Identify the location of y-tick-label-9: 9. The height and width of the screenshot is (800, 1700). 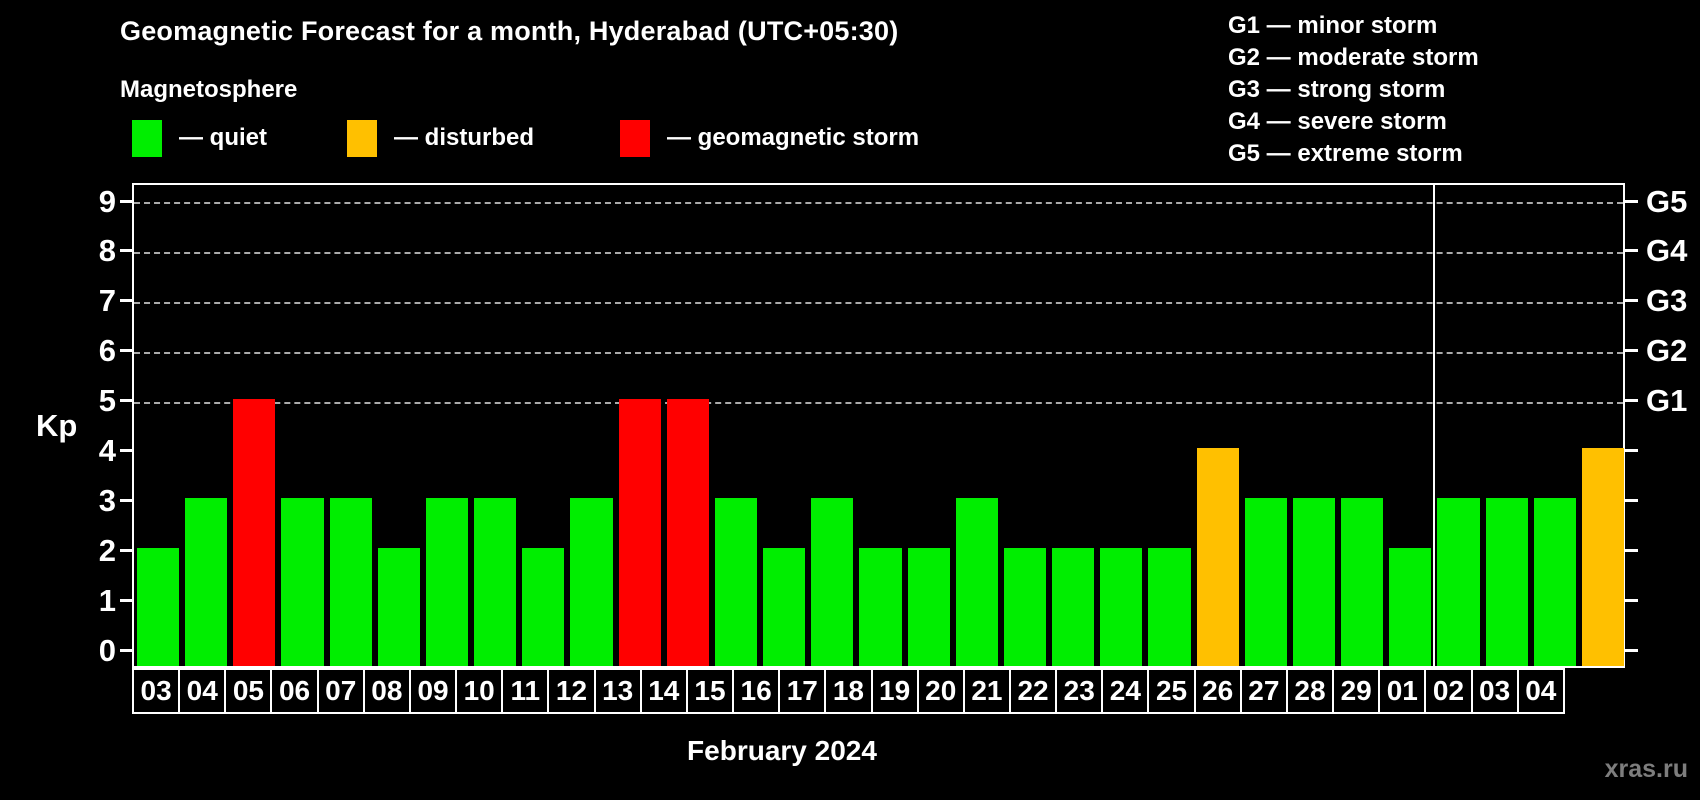
(107, 201).